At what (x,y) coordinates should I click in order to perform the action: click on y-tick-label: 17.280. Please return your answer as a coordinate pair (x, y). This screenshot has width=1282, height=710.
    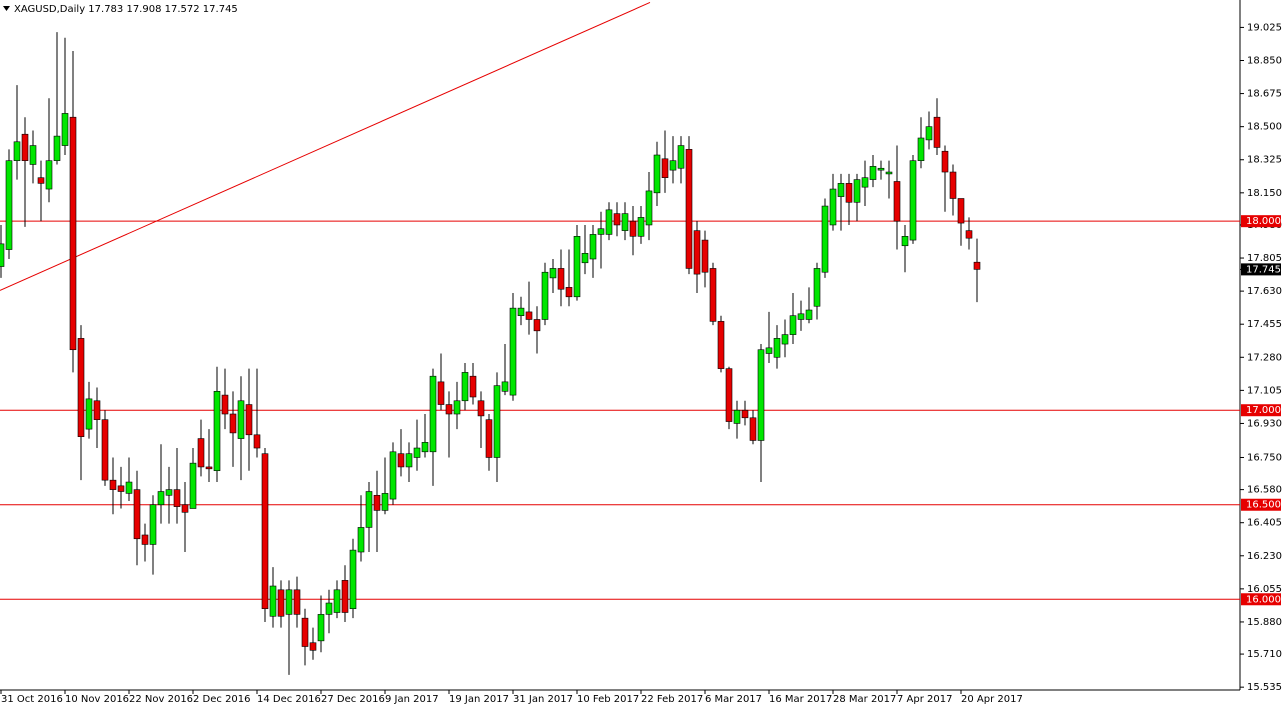
    Looking at the image, I should click on (1264, 357).